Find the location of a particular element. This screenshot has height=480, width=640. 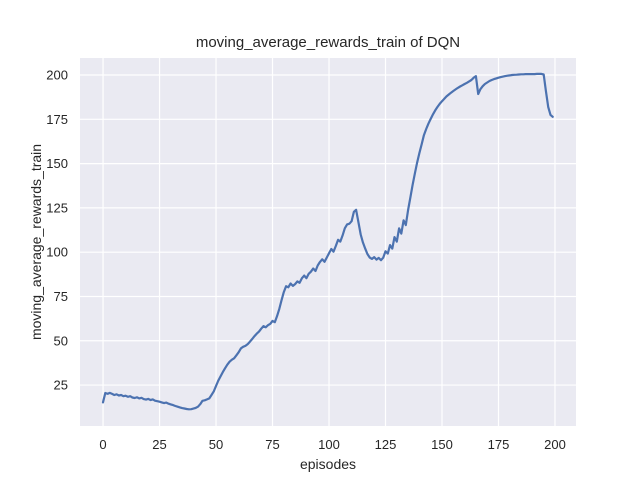

x-tick-label: 200 is located at coordinates (555, 444).